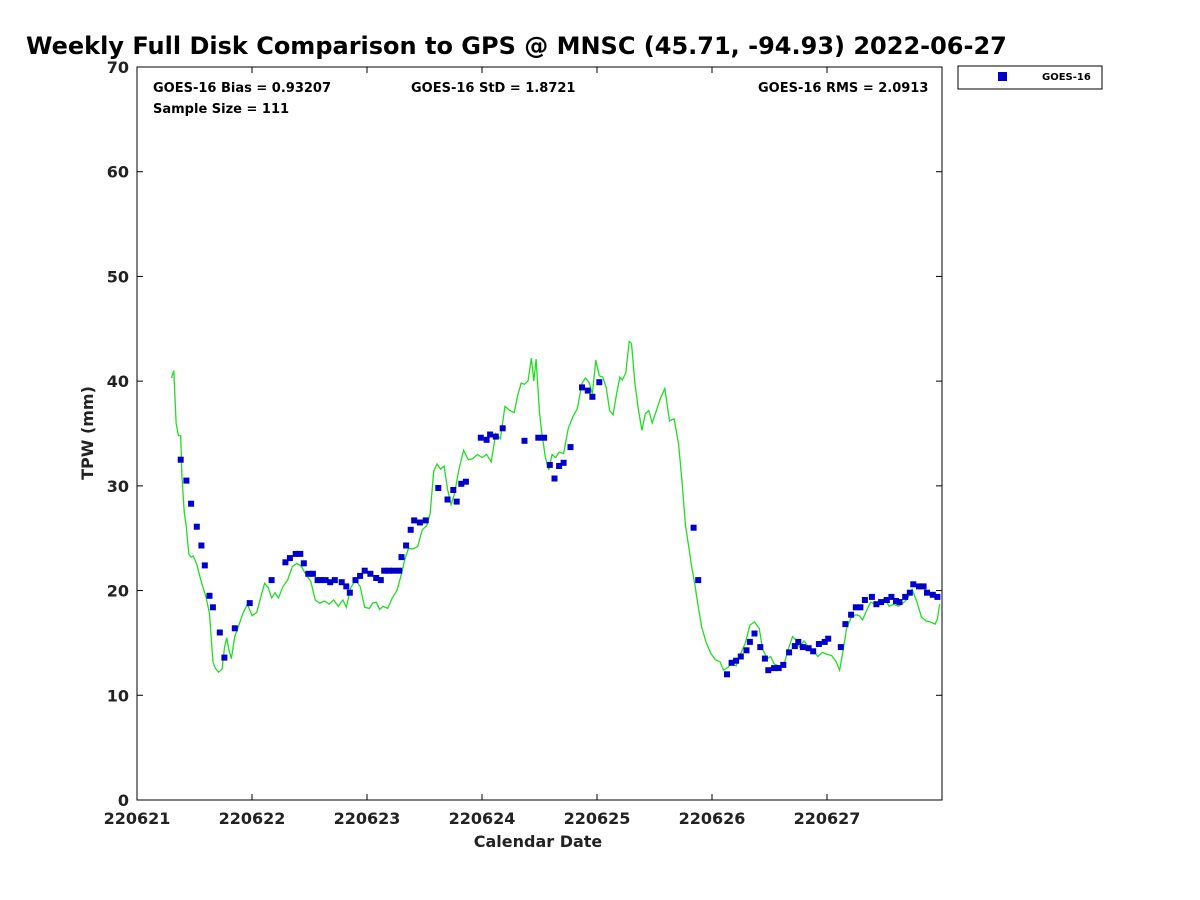 Image resolution: width=1200 pixels, height=900 pixels. What do you see at coordinates (597, 818) in the screenshot?
I see `x-tick-label: 220625` at bounding box center [597, 818].